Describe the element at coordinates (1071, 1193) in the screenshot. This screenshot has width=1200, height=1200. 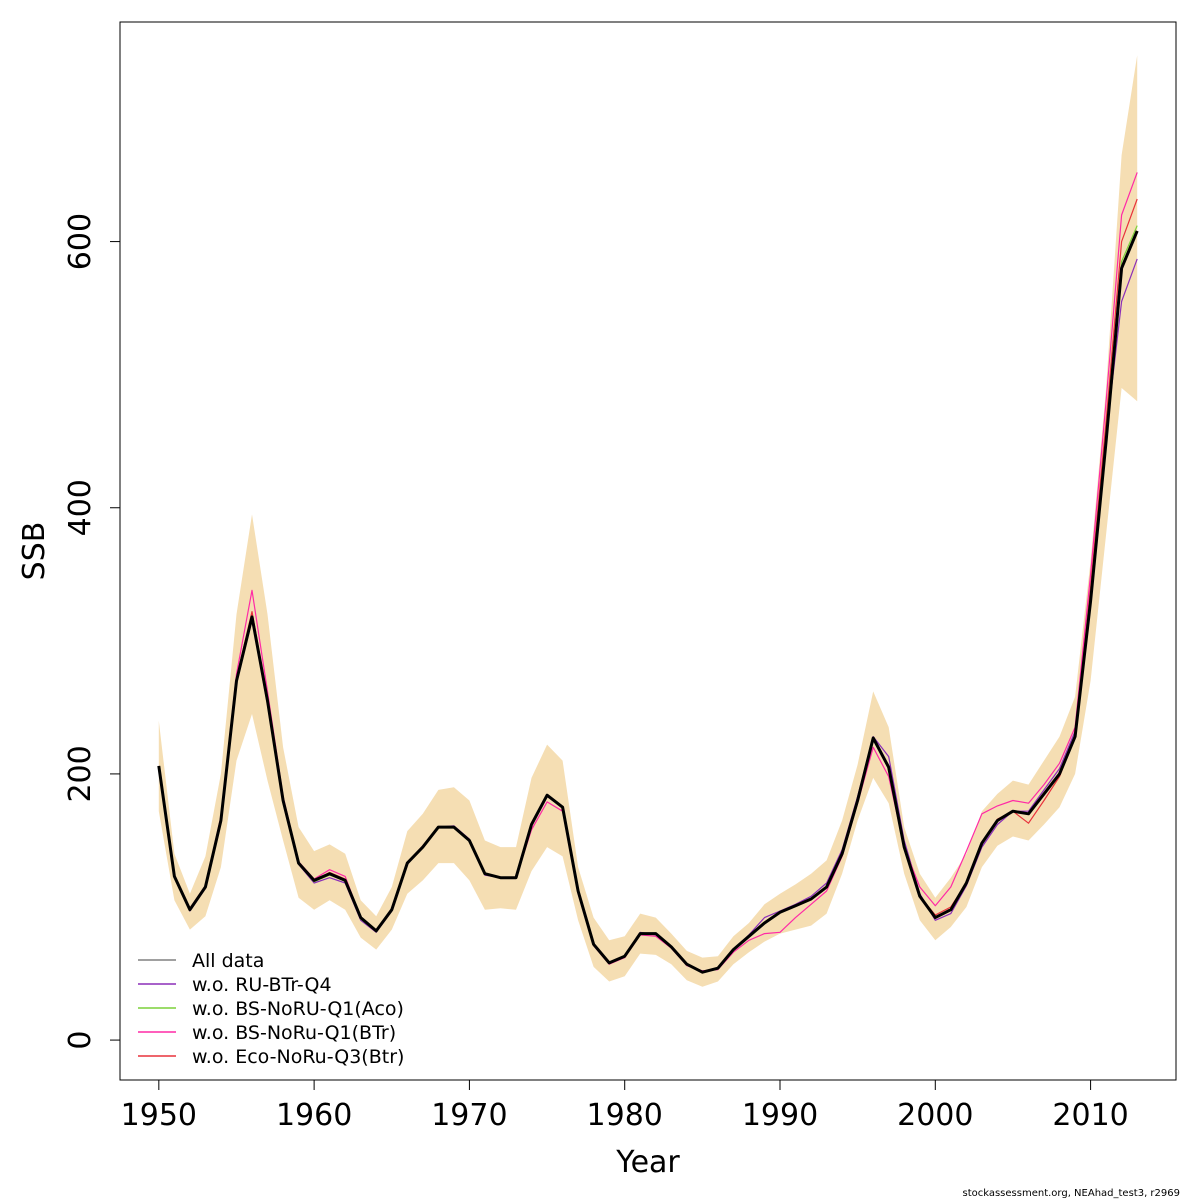
I see `footnote: stockassessment.org, NEAhad_test3, r2969` at that location.